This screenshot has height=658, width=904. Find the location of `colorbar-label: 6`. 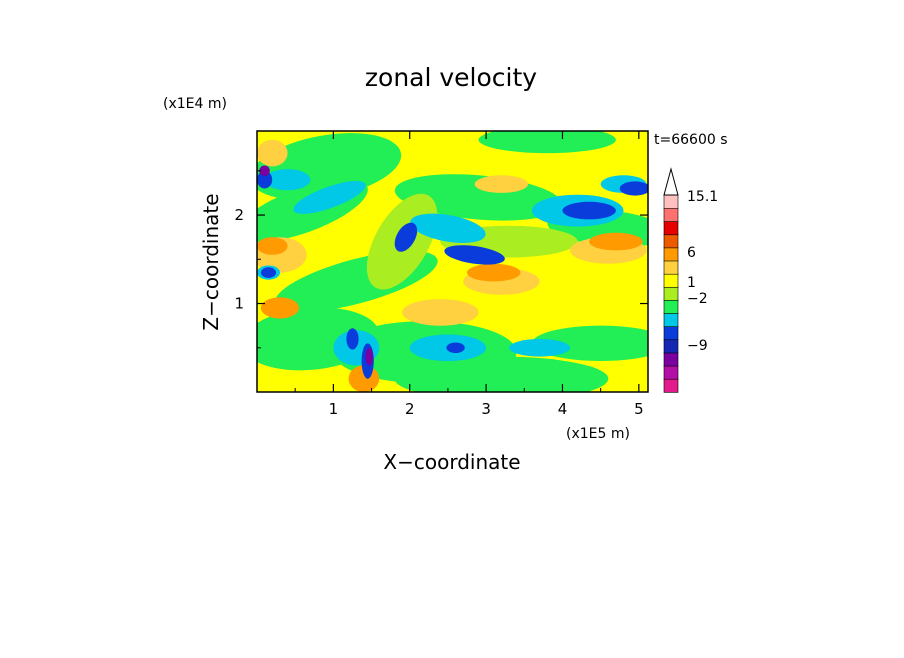

colorbar-label: 6 is located at coordinates (691, 253).